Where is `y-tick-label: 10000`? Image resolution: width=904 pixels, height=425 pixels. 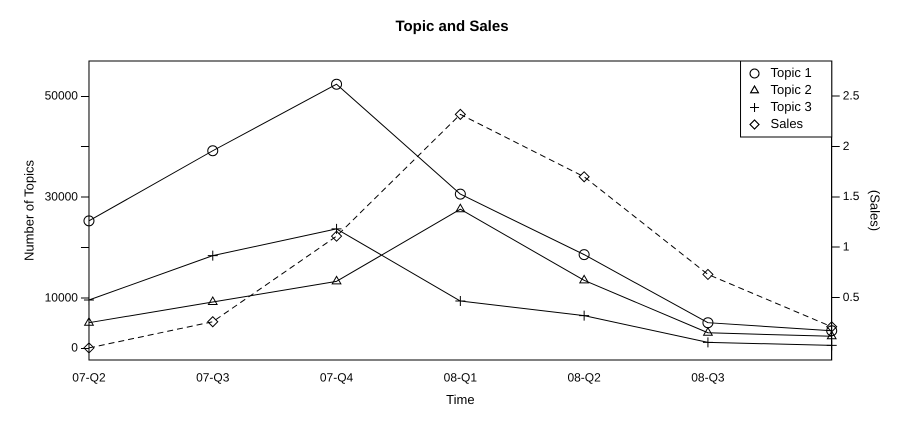
y-tick-label: 10000 is located at coordinates (61, 297).